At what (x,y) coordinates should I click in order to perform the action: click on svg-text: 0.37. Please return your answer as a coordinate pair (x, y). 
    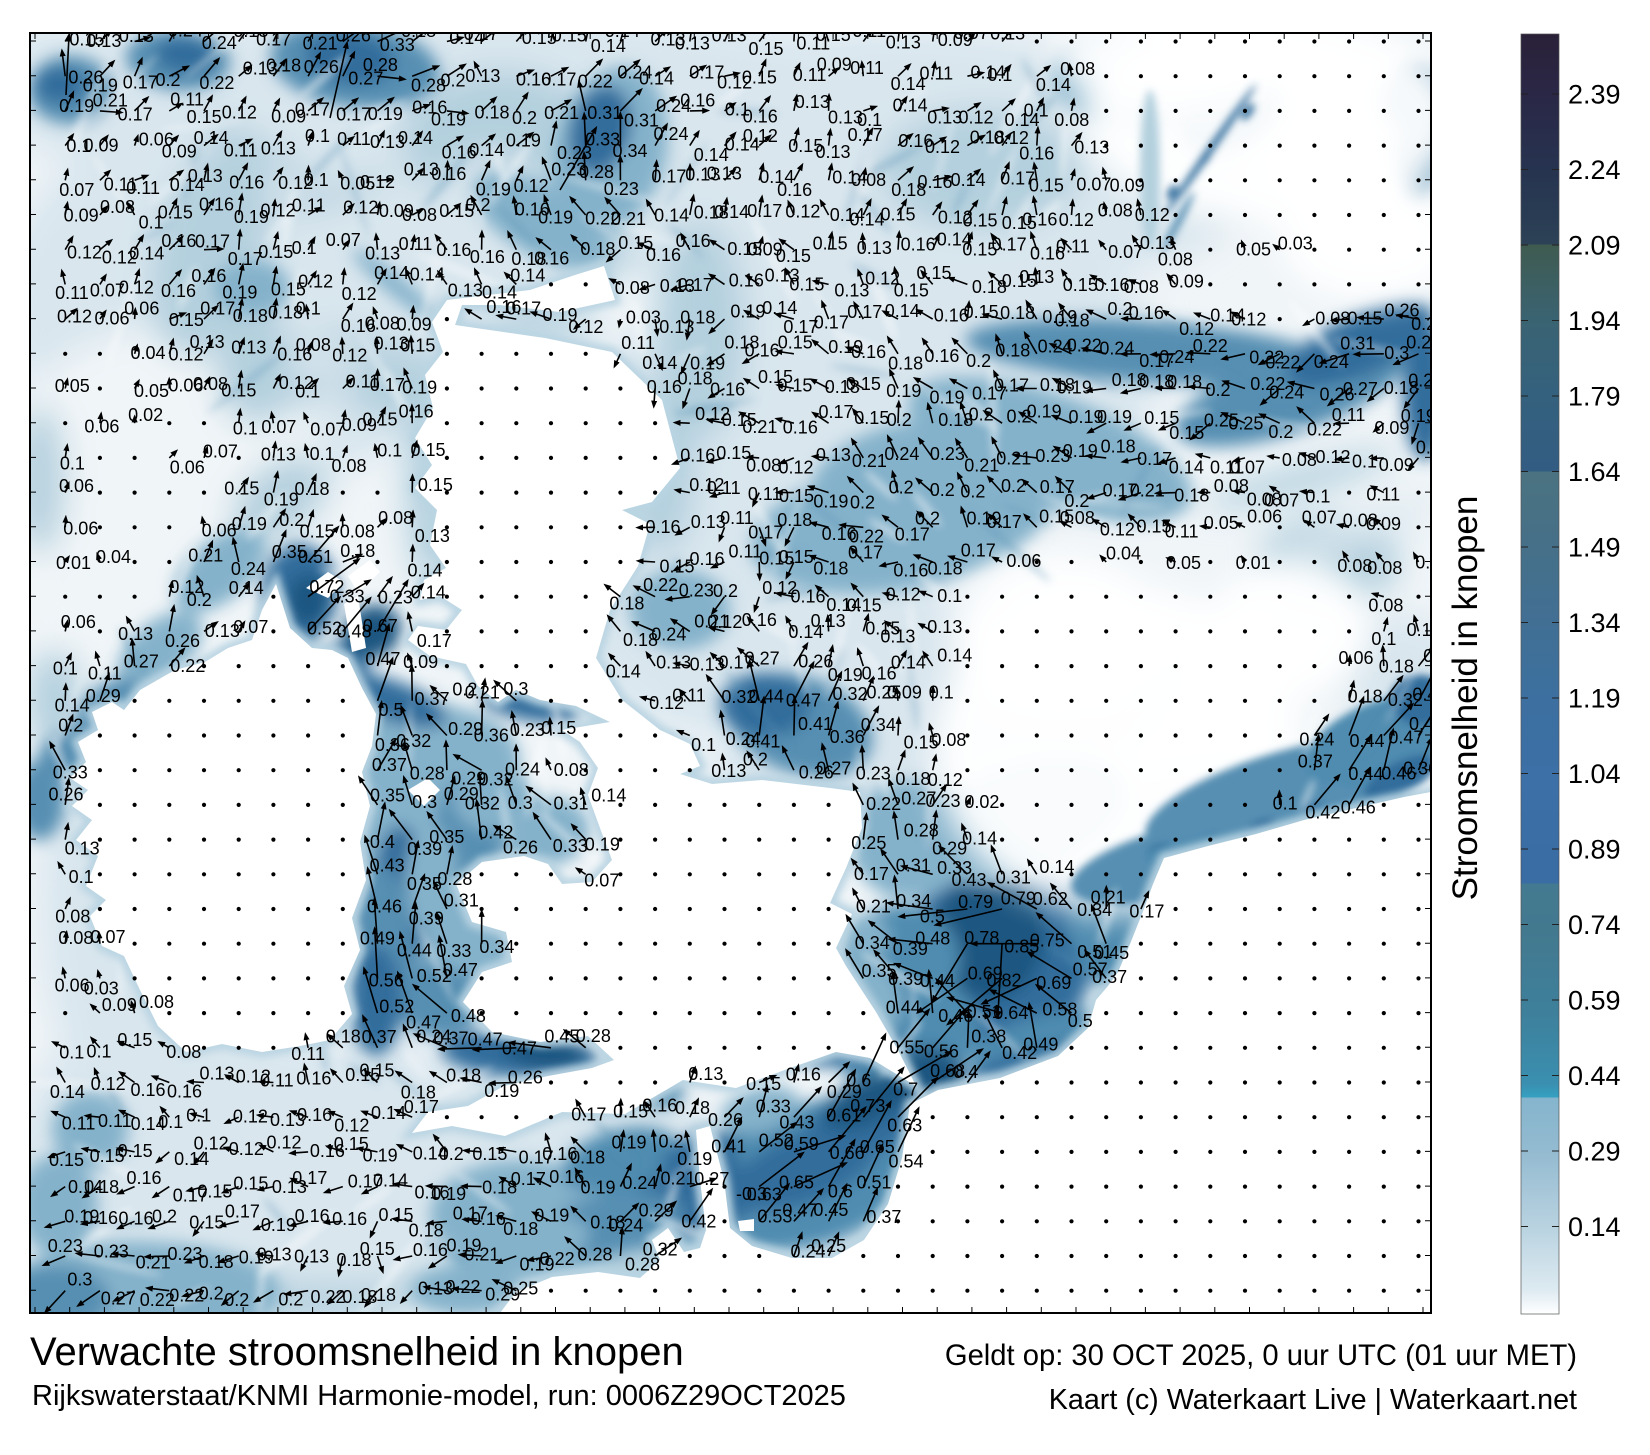
    Looking at the image, I should click on (1315, 762).